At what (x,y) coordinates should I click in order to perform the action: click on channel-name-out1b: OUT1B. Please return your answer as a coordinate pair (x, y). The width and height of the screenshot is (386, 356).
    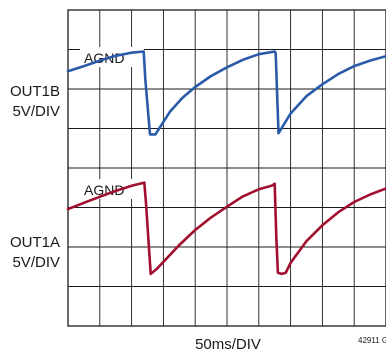
    Looking at the image, I should click on (35, 91).